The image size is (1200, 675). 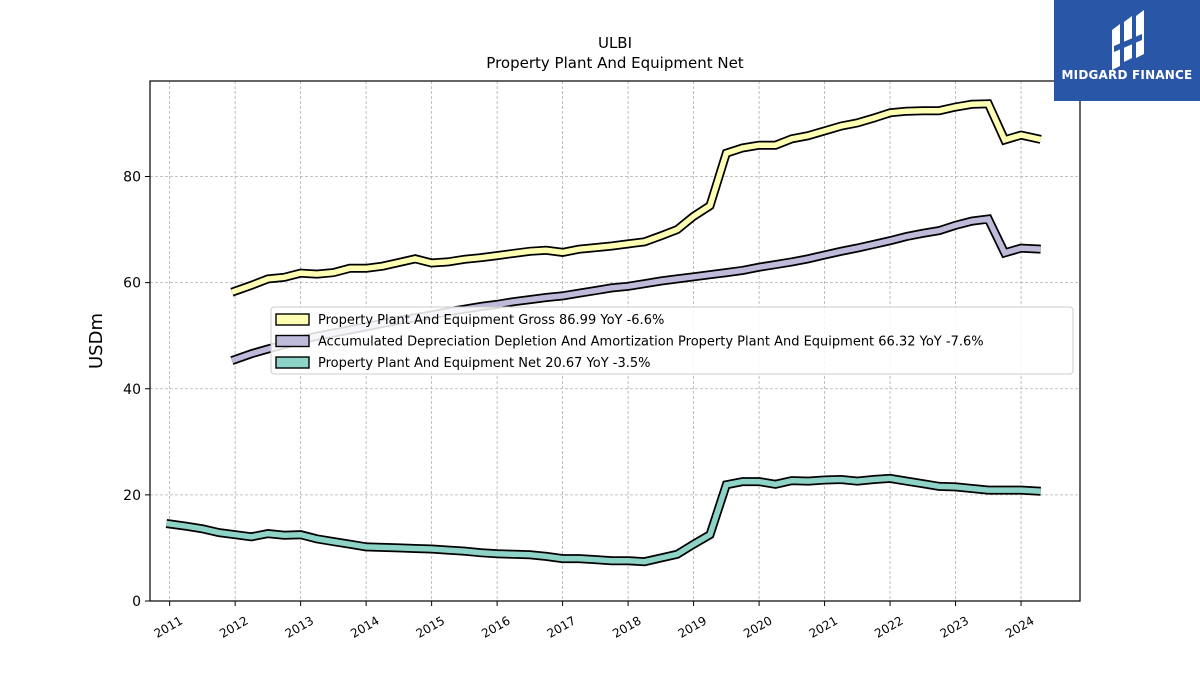 What do you see at coordinates (364, 626) in the screenshot?
I see `x-tick-label: 2014` at bounding box center [364, 626].